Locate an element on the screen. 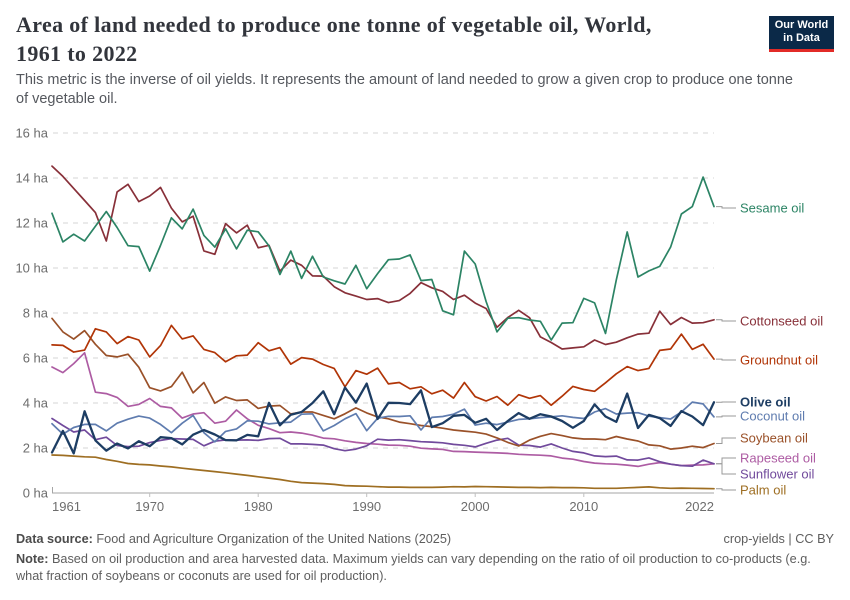  svg-text: 14 ha is located at coordinates (31, 178).